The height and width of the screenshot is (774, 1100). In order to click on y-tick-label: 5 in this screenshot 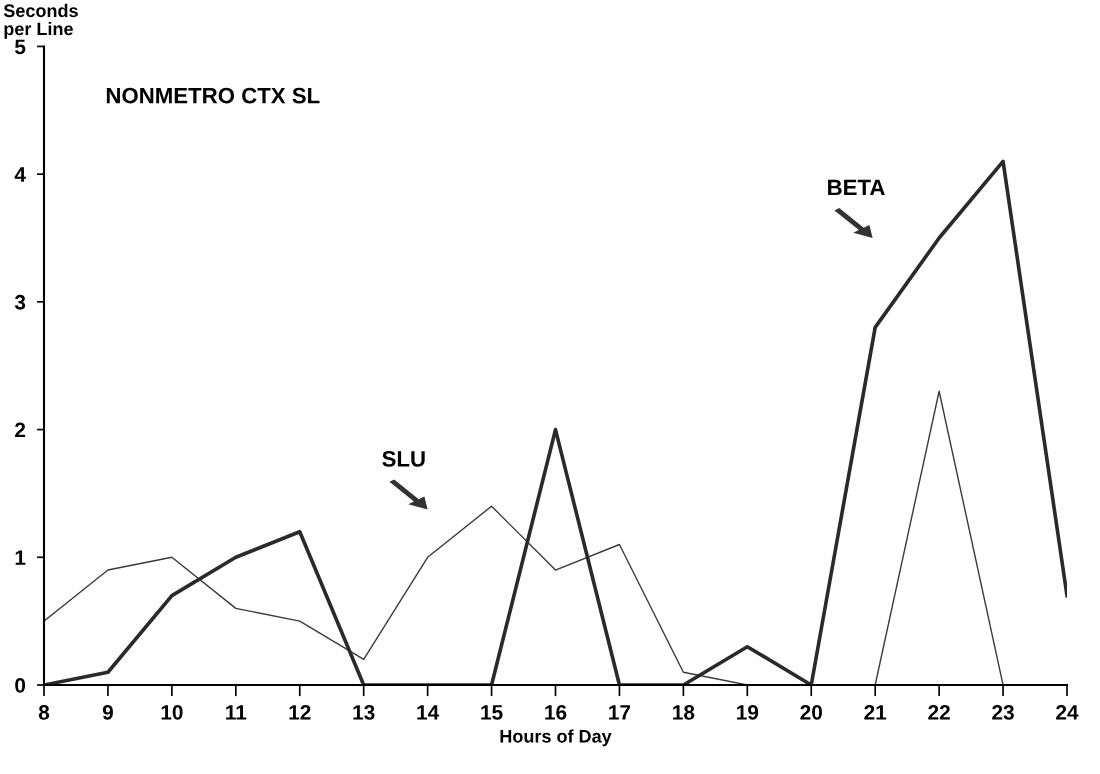, I will do `click(20, 47)`.